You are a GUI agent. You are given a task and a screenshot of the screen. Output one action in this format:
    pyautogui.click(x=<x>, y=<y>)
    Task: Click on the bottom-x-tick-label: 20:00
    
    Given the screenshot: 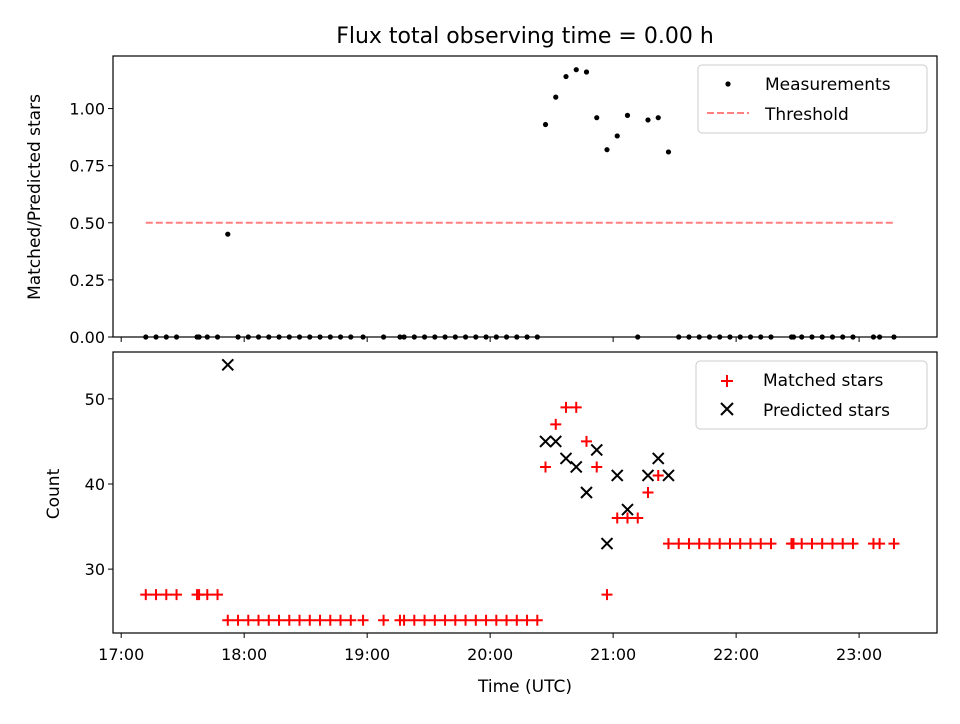 What is the action you would take?
    pyautogui.click(x=490, y=654)
    